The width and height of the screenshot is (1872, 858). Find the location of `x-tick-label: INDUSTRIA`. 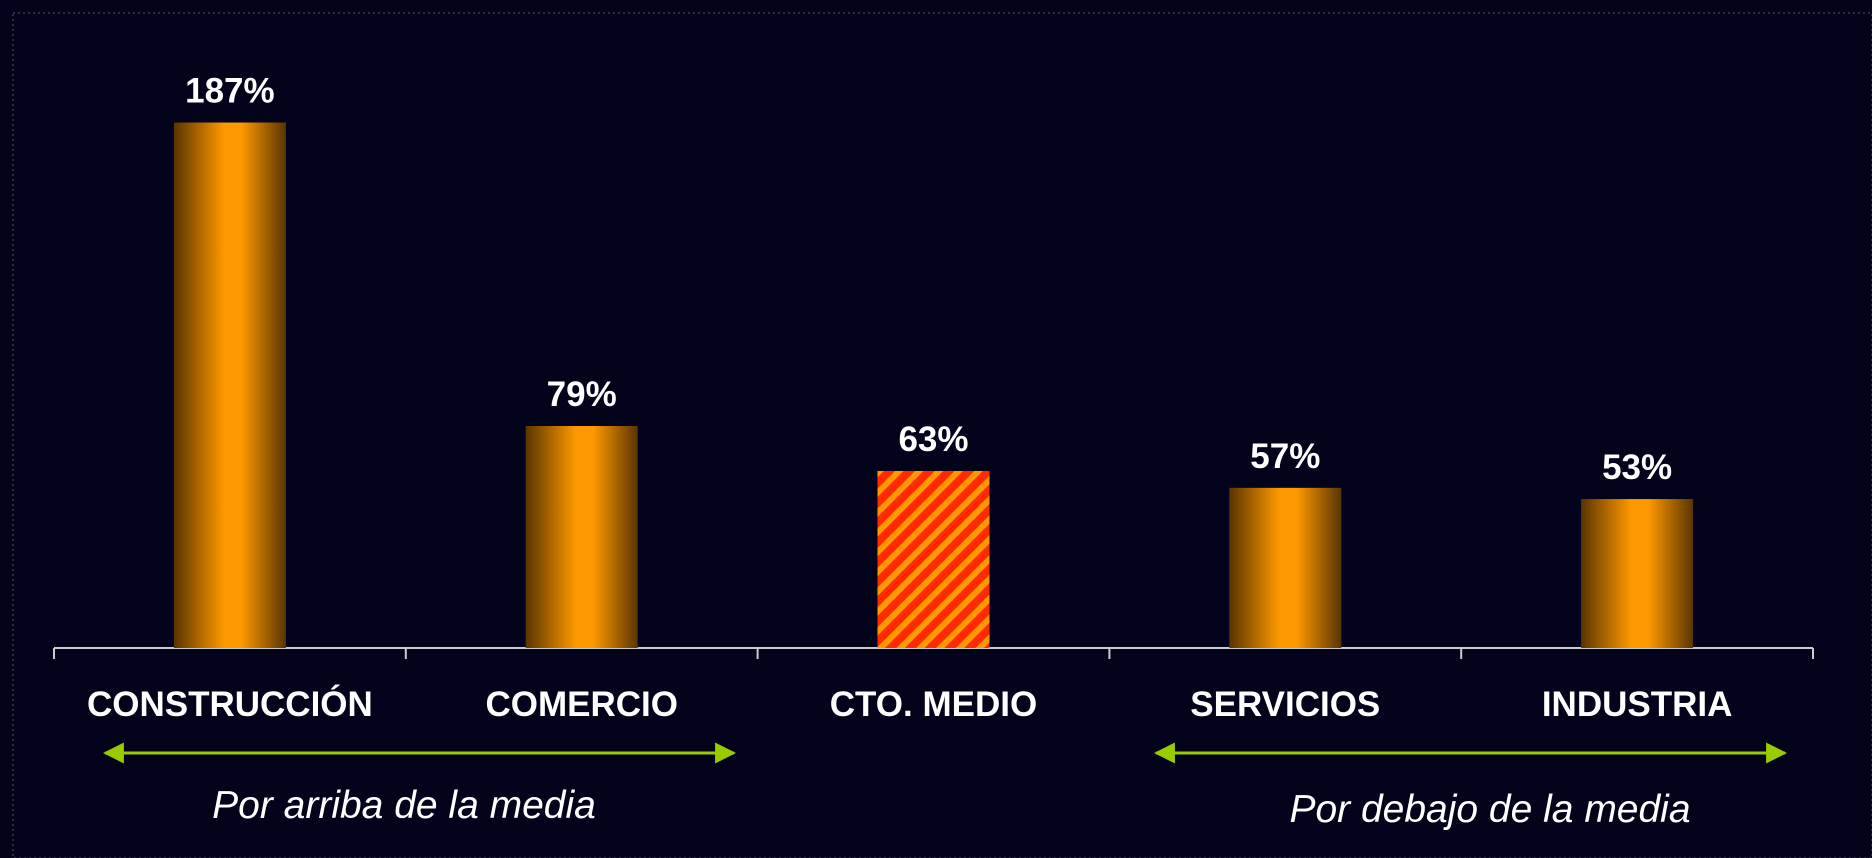

x-tick-label: INDUSTRIA is located at coordinates (1637, 704).